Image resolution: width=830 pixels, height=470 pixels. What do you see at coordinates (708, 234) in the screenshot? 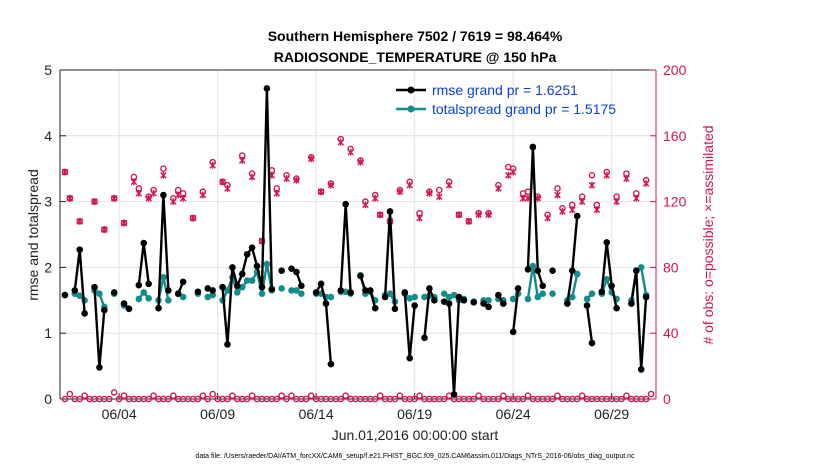
I see `y-axis-right-label: # of obs: o=possible; ×=assimilated` at bounding box center [708, 234].